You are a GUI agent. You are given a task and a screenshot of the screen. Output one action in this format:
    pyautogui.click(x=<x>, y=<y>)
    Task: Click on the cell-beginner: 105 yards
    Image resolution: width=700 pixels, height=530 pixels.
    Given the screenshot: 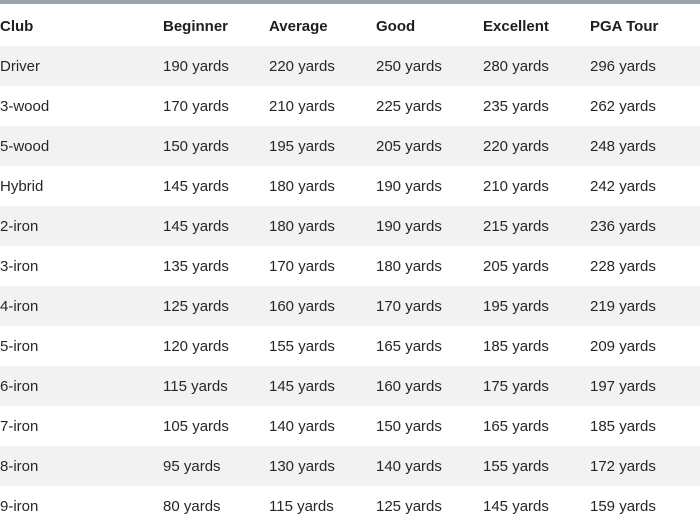 What is the action you would take?
    pyautogui.click(x=196, y=426)
    